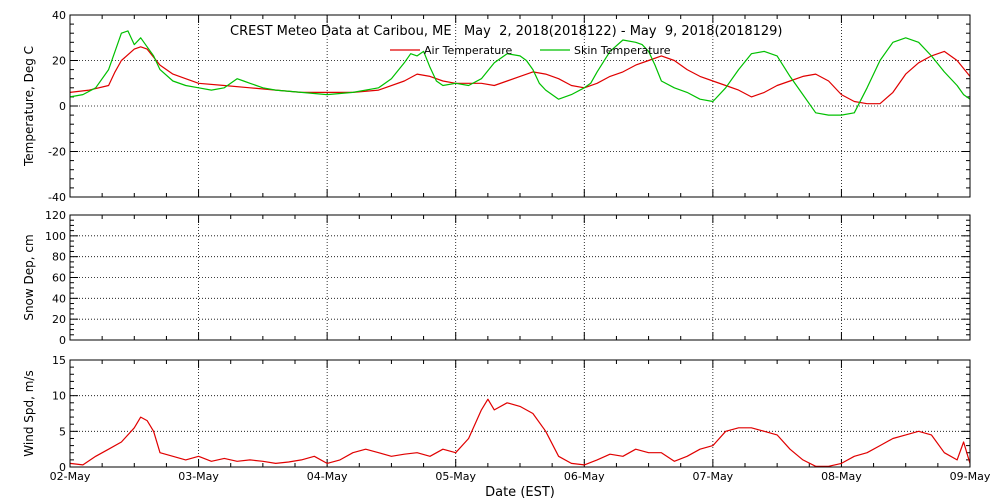 Image resolution: width=1000 pixels, height=500 pixels. I want to click on y-tick-label: 80, so click(59, 257).